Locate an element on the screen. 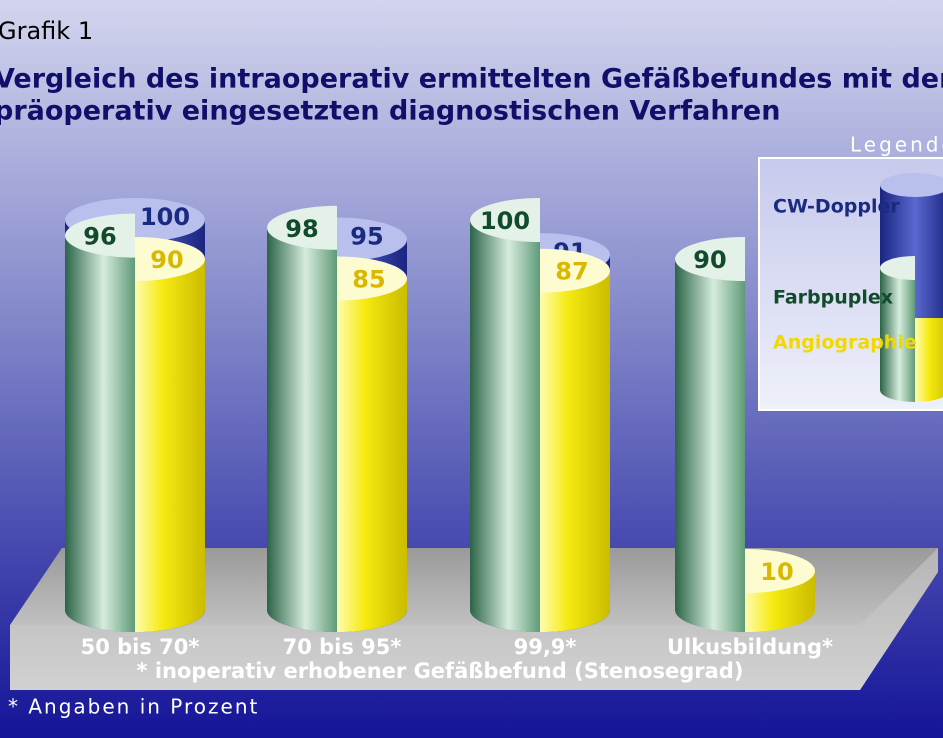 This screenshot has height=738, width=943. data-label: 95 is located at coordinates (366, 237).